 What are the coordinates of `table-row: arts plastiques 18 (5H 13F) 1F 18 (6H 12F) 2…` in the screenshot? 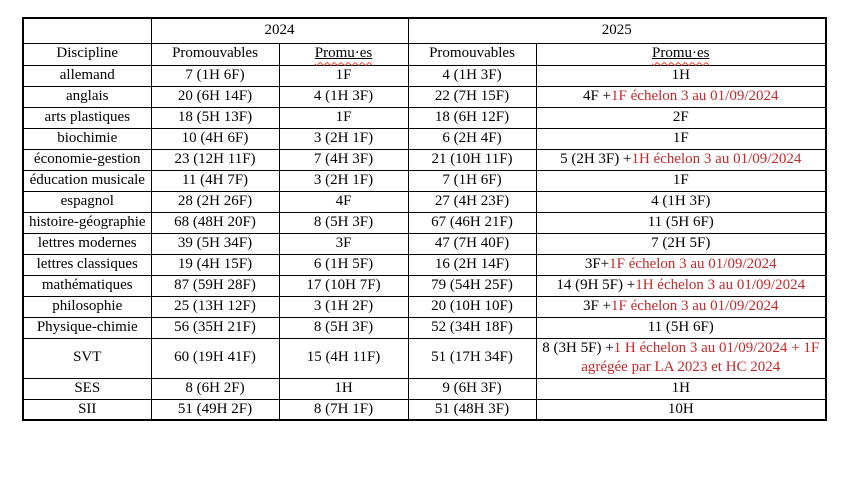 It's located at (424, 117).